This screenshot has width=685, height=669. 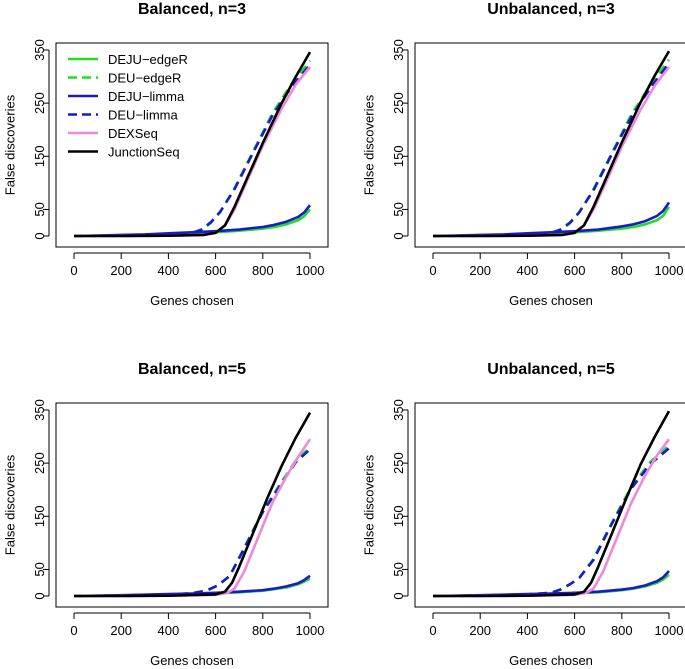 I want to click on chart-title: Unbalanced, n=5, so click(x=551, y=369).